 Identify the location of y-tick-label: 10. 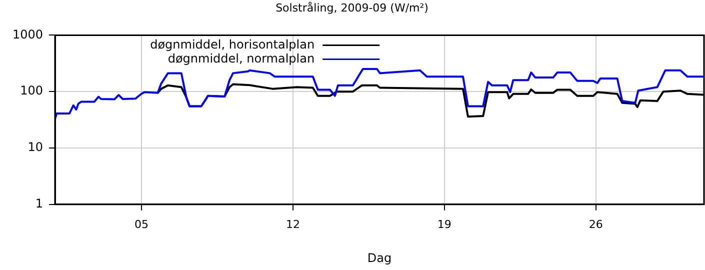
(35, 147).